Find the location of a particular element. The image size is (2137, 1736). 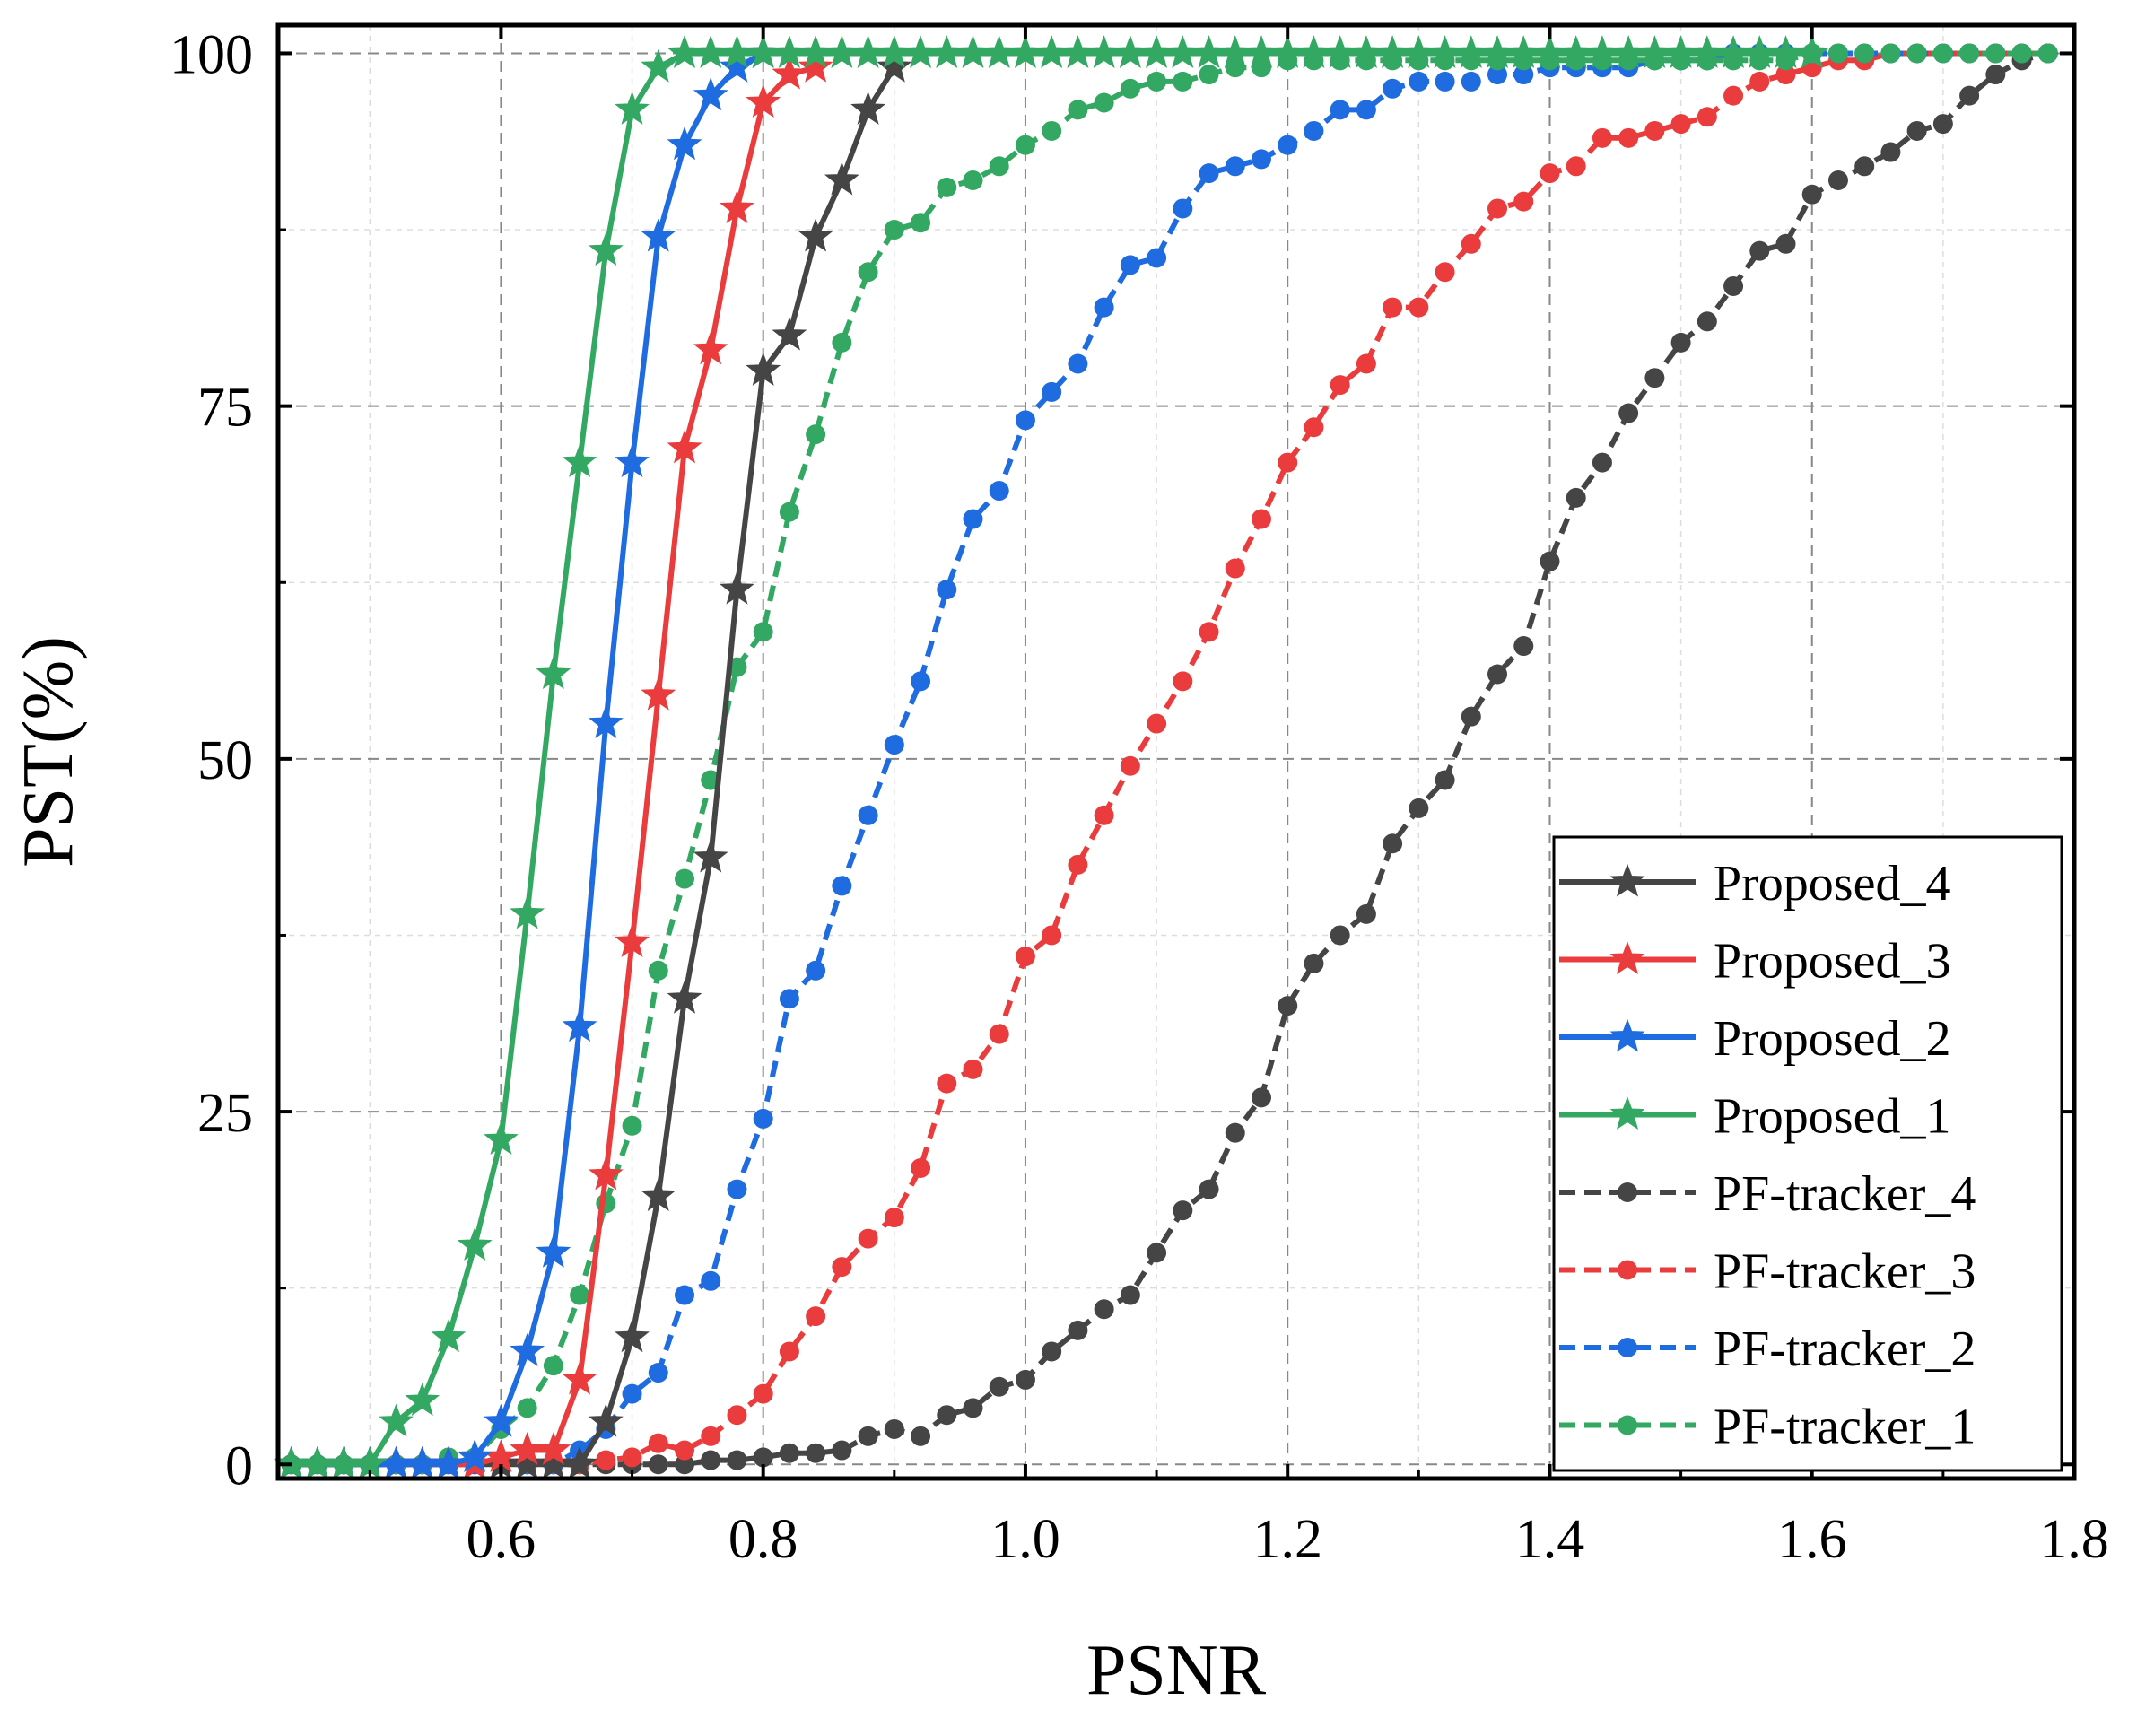

y-tick-label: 25 is located at coordinates (225, 1113).